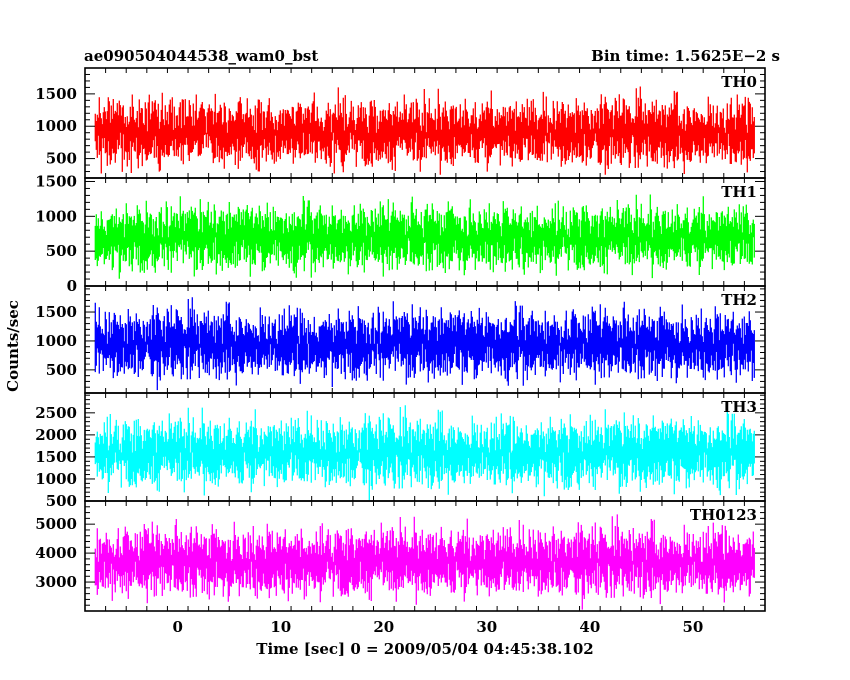 This screenshot has width=850, height=680. I want to click on panel-th3: 500 1000 1500 2000 2500 TH3, so click(400, 451).